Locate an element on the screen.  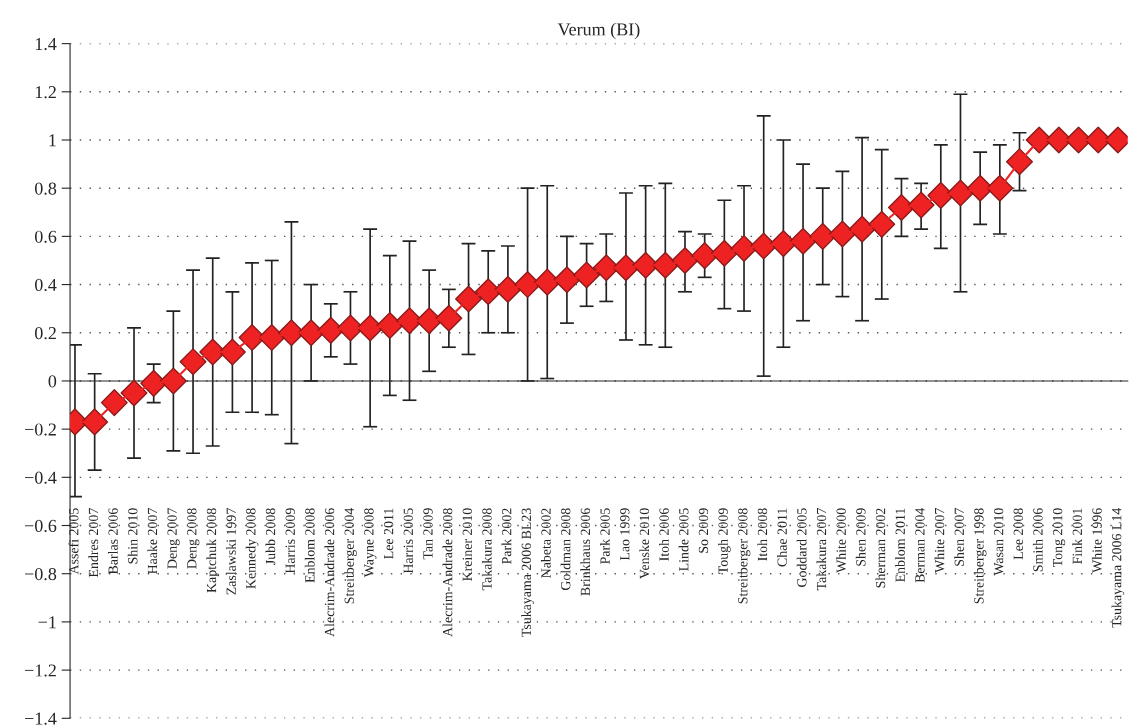
x-tick-label: Streitberger 2008 is located at coordinates (744, 556).